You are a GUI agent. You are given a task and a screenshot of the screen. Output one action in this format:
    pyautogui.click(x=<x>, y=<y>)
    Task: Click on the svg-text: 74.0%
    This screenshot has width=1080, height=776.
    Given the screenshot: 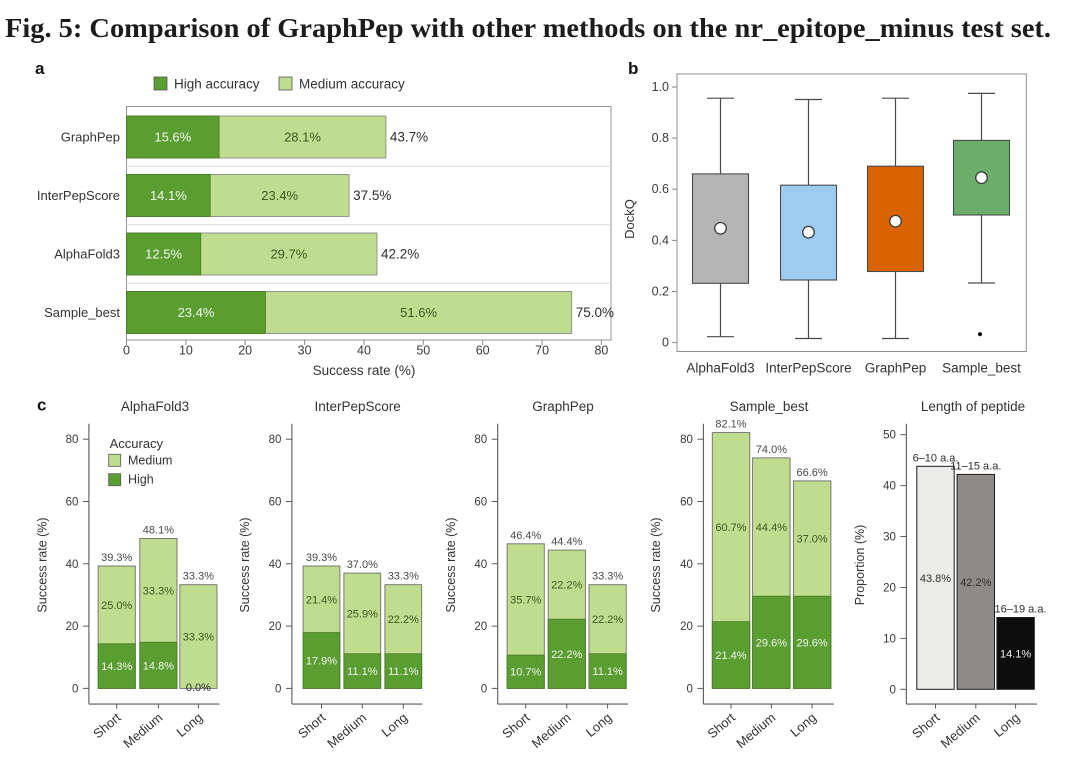 What is the action you would take?
    pyautogui.click(x=771, y=450)
    